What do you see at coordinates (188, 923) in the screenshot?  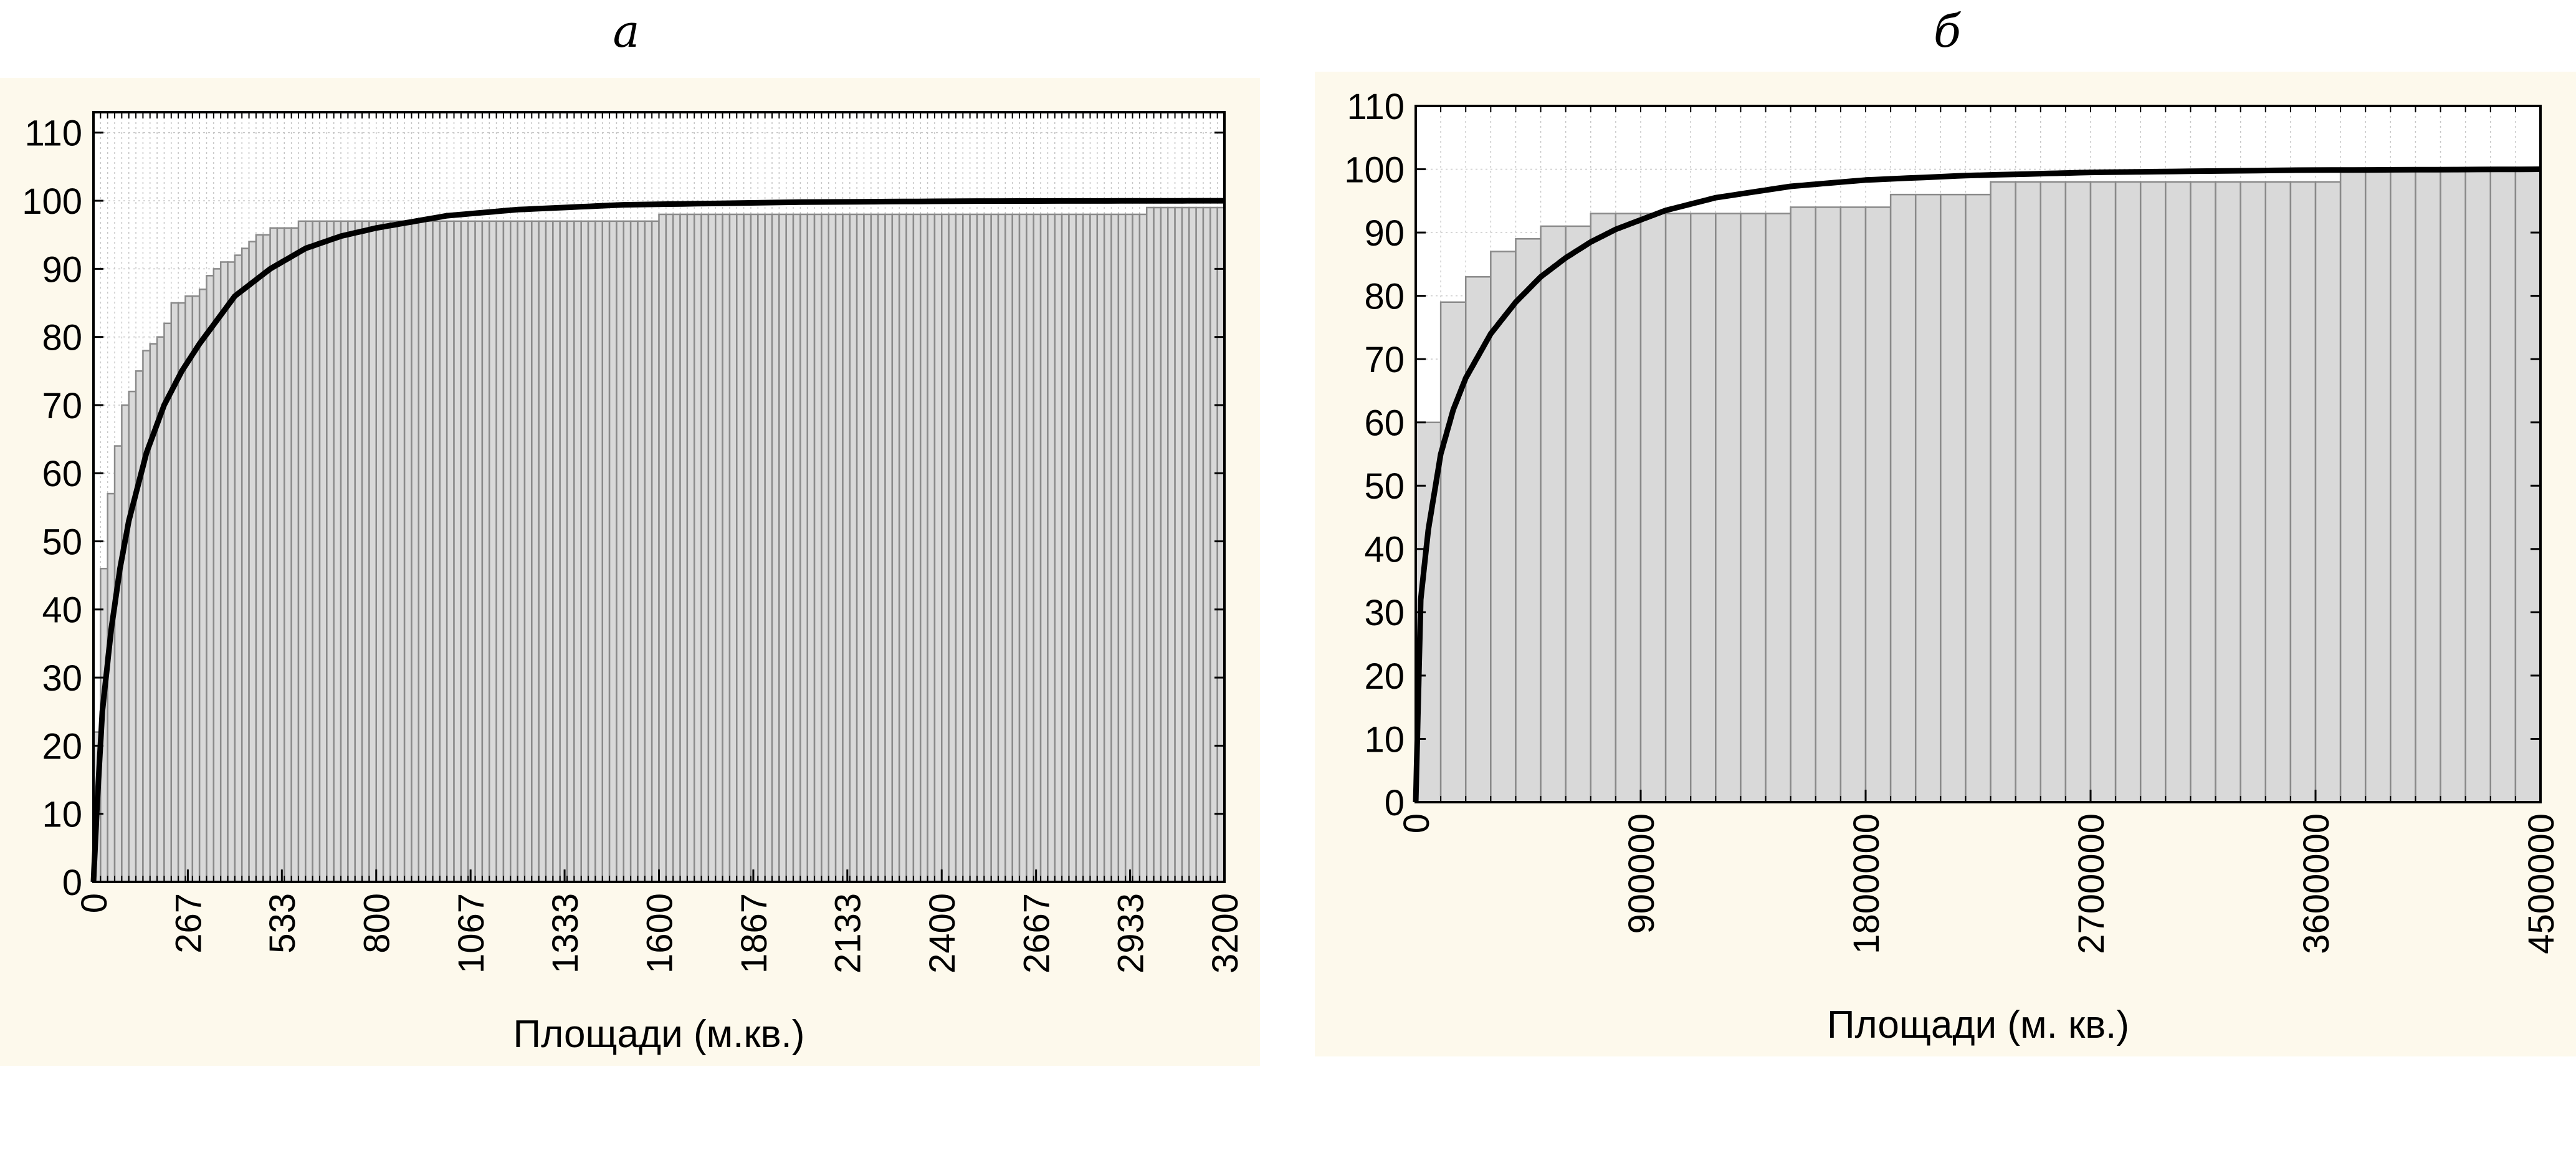 I see `x-tick-label: 267` at bounding box center [188, 923].